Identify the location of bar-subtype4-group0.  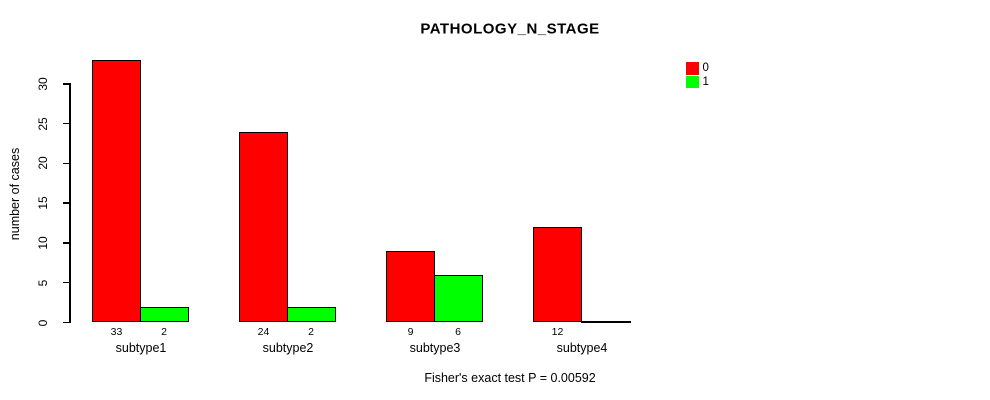
(557, 275).